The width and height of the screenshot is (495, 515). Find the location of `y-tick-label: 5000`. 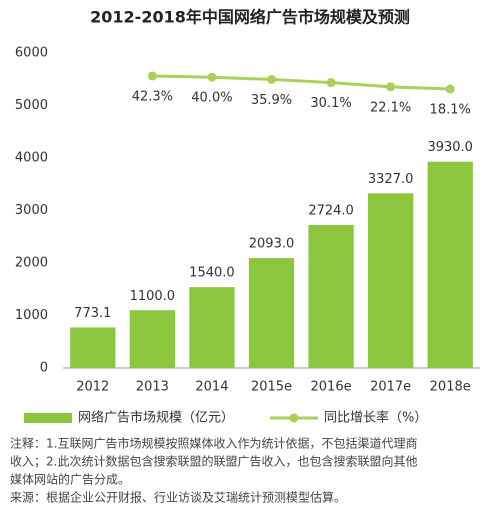

y-tick-label: 5000 is located at coordinates (31, 105).